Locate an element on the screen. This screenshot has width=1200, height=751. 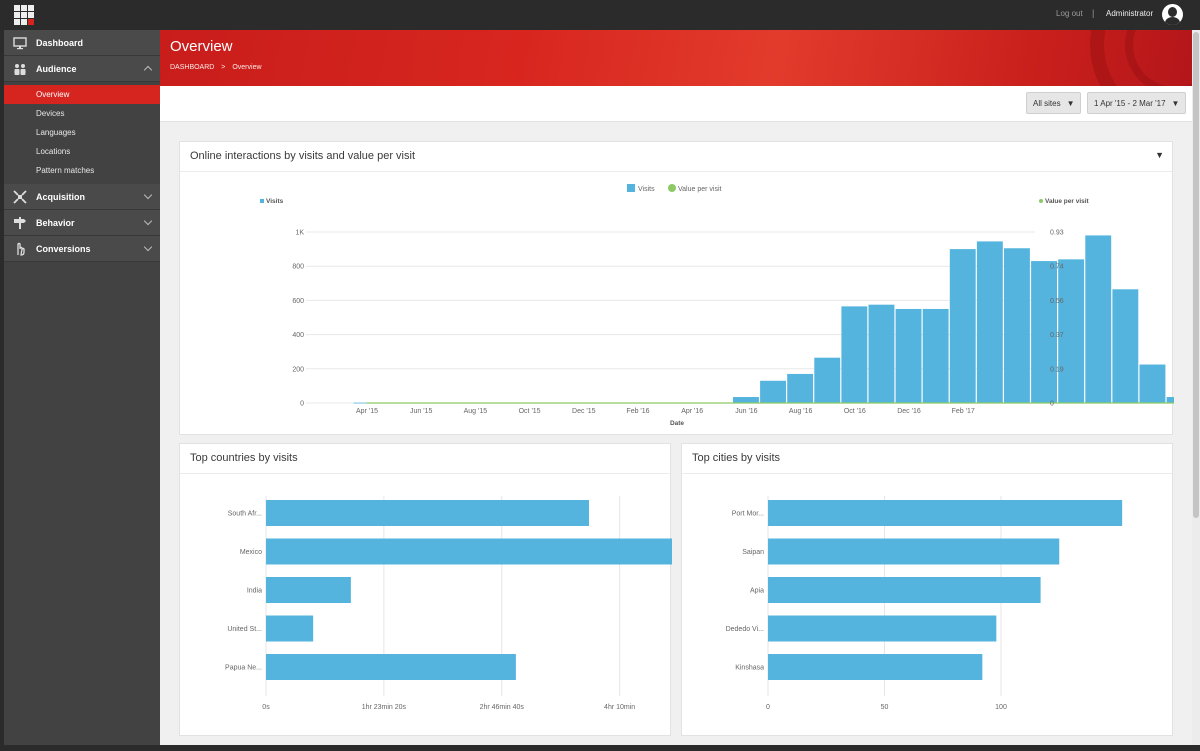
site-filter-dropdown: All sites ▼ is located at coordinates (1054, 103).